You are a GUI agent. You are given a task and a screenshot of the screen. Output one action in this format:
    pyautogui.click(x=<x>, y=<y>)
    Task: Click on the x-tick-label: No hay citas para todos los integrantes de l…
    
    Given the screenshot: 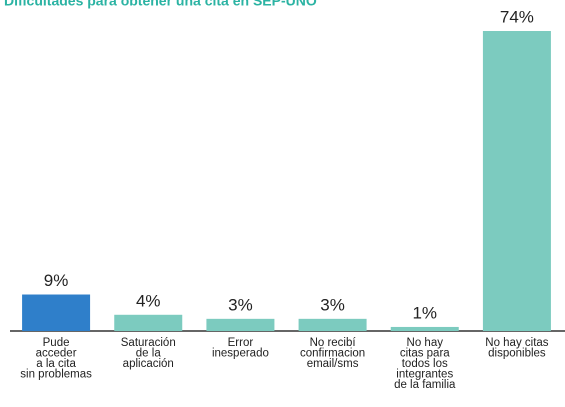 What is the action you would take?
    pyautogui.click(x=425, y=364)
    